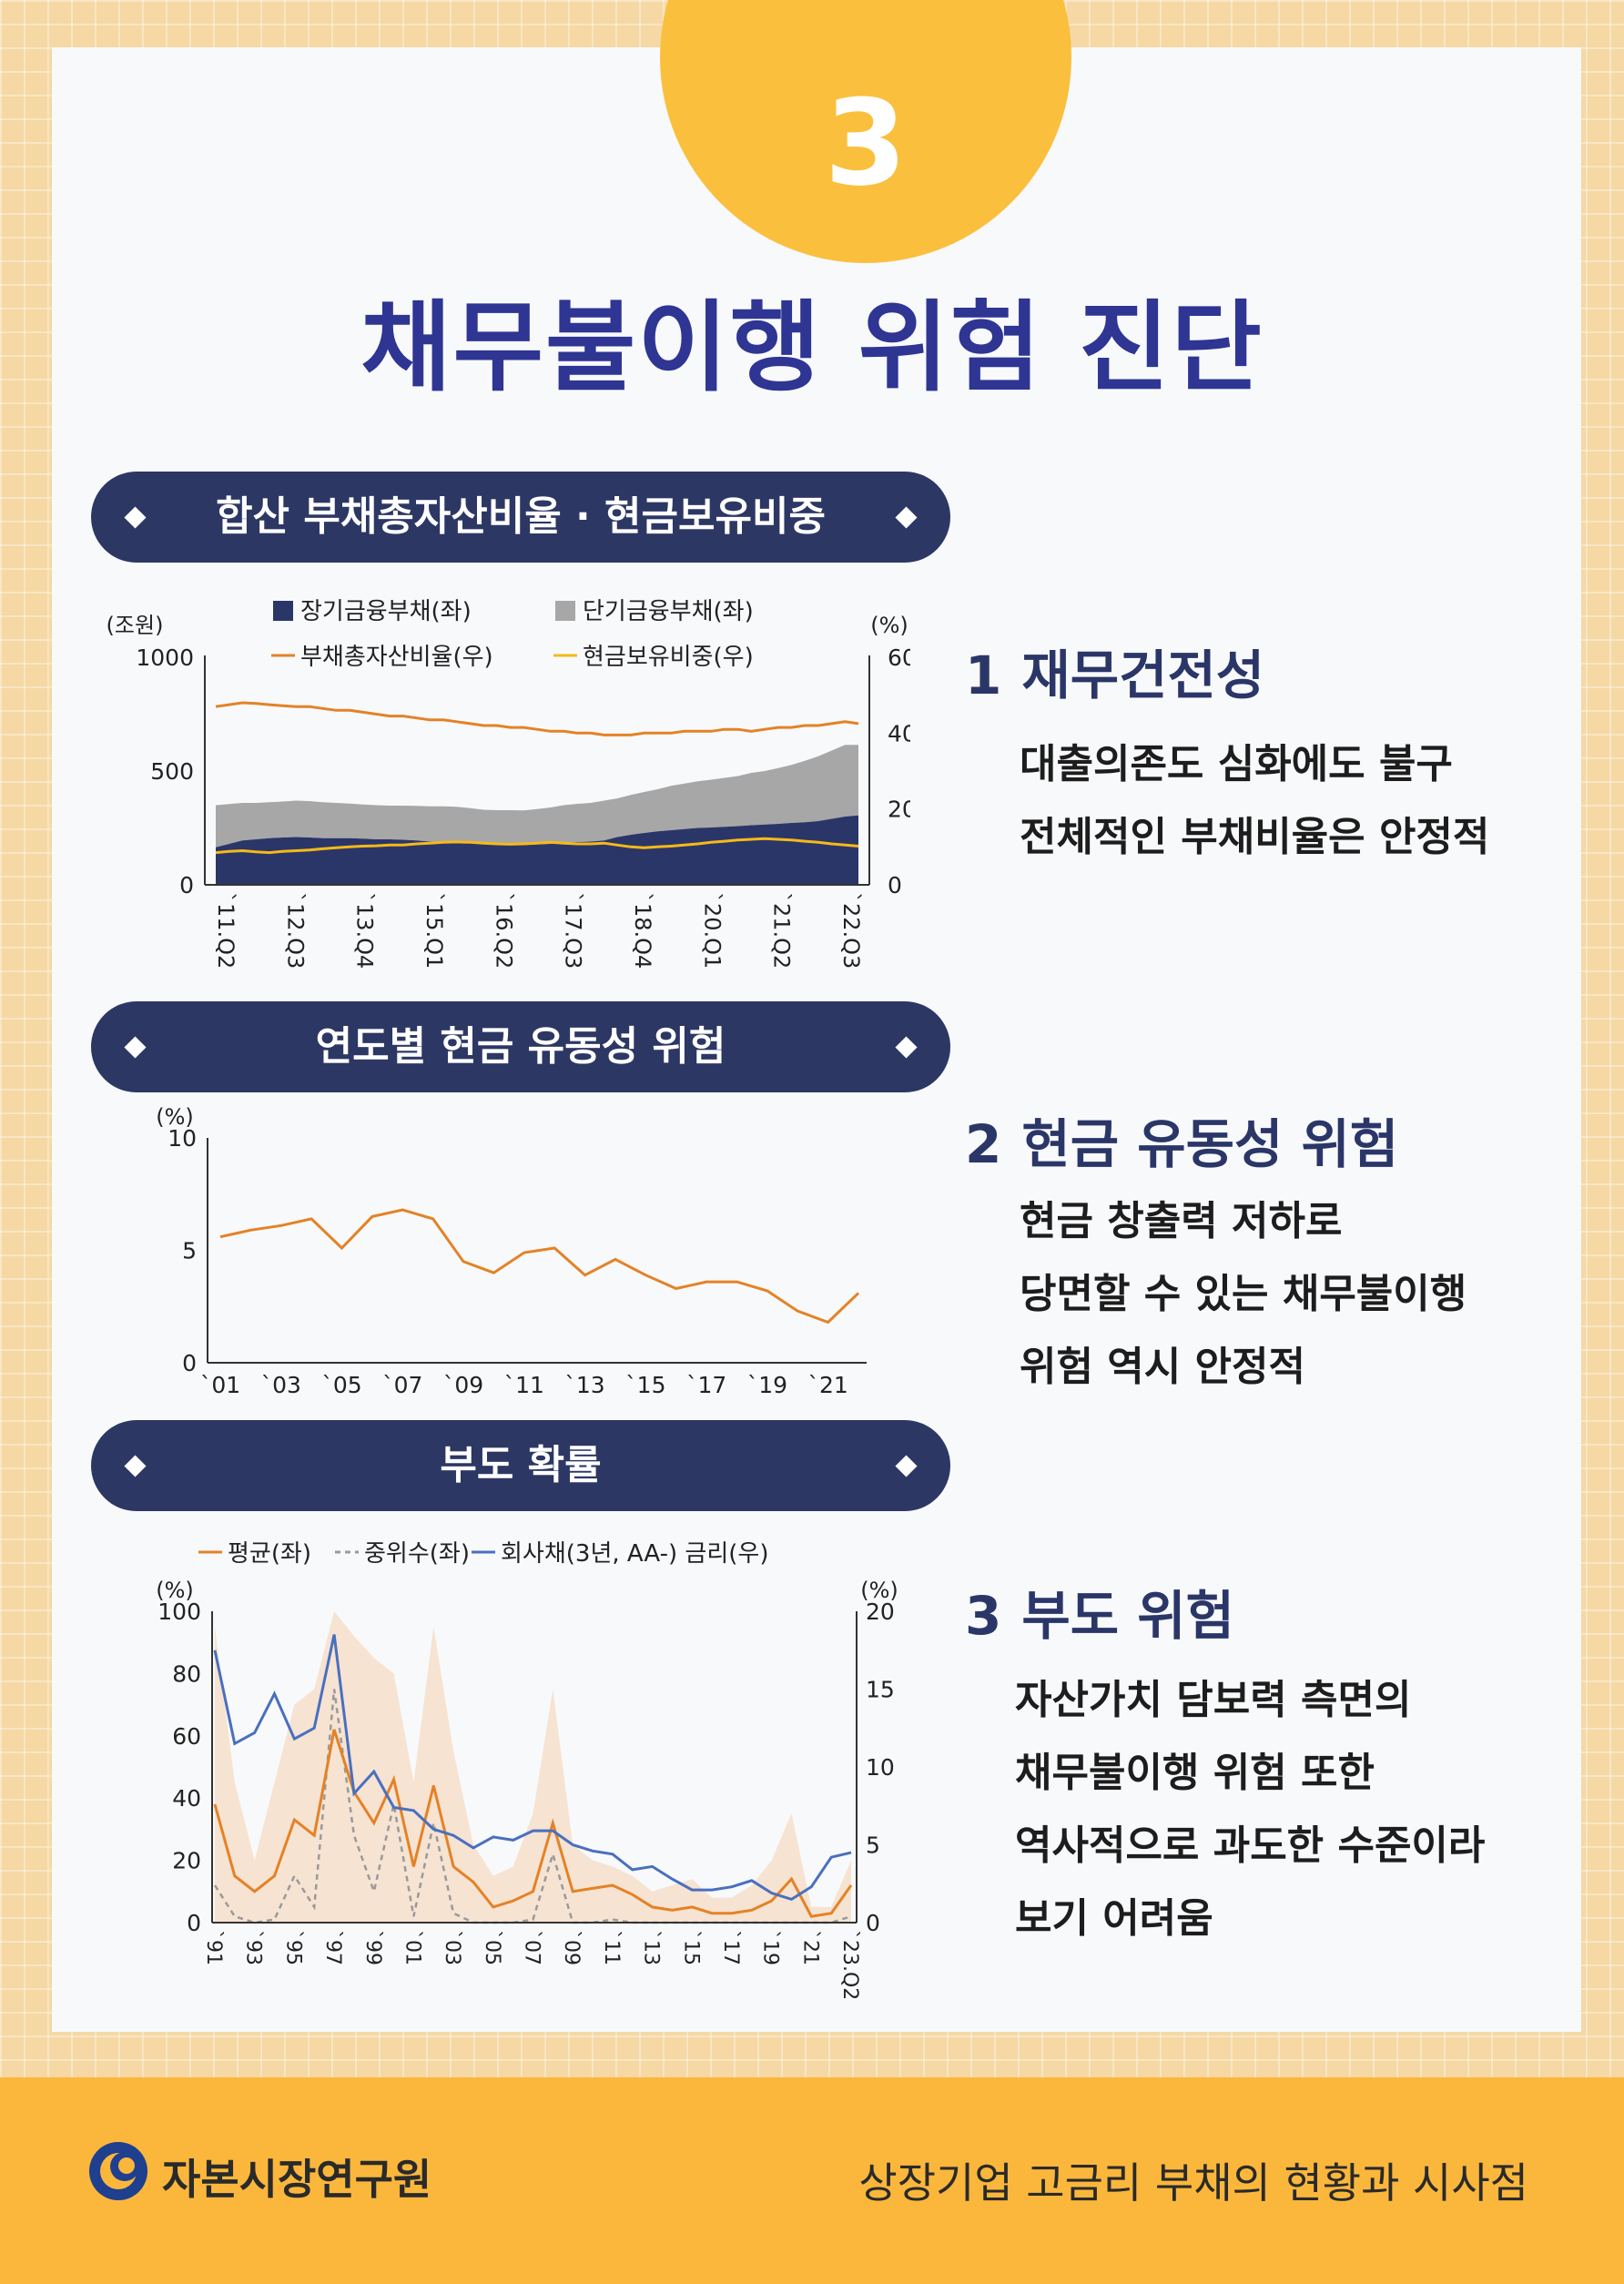 This screenshot has height=2284, width=1624. I want to click on section-1-number: 1, so click(984, 675).